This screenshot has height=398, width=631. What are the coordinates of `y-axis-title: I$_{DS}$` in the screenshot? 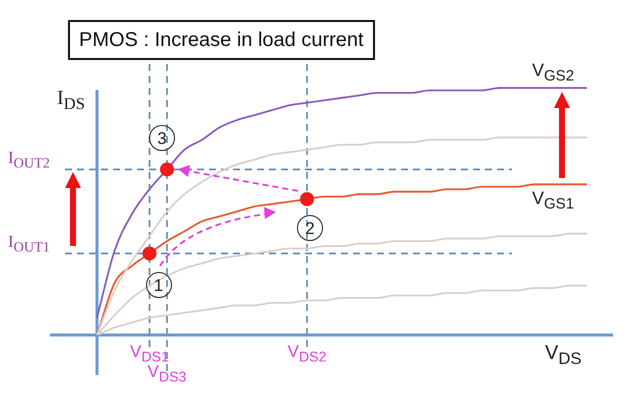 It's located at (71, 100).